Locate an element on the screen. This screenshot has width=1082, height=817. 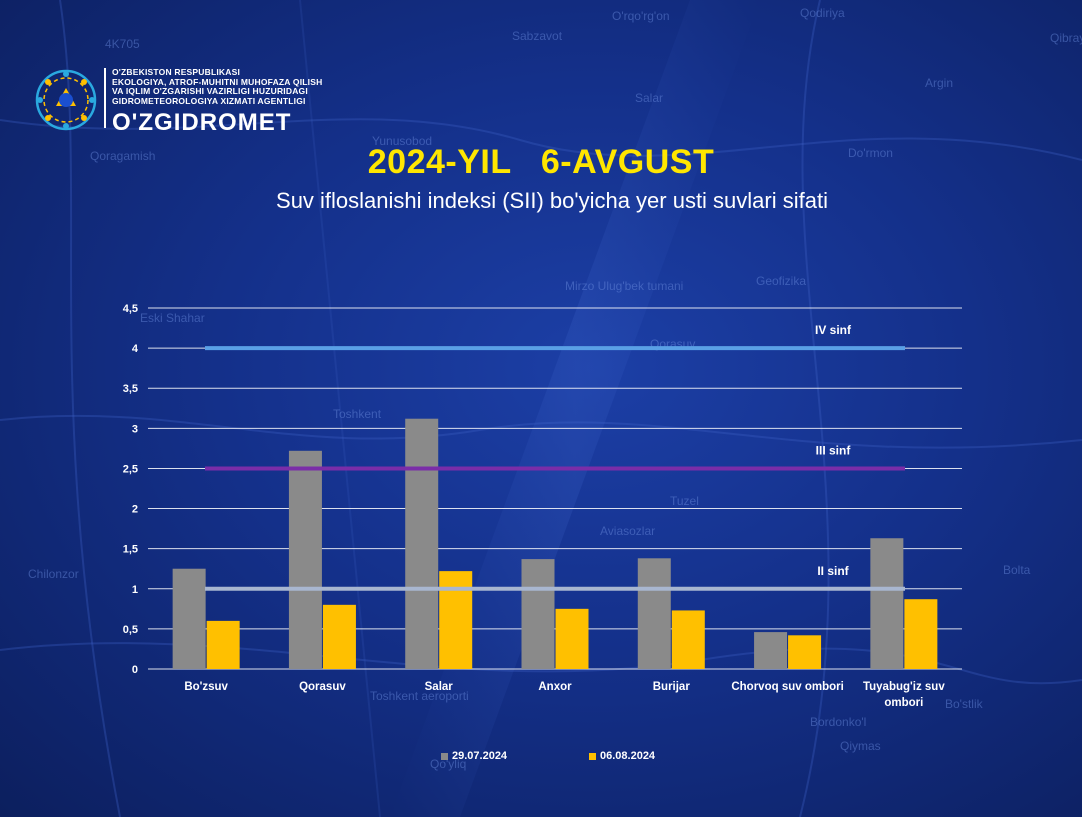
threshold-label: III sinf is located at coordinates (834, 450).